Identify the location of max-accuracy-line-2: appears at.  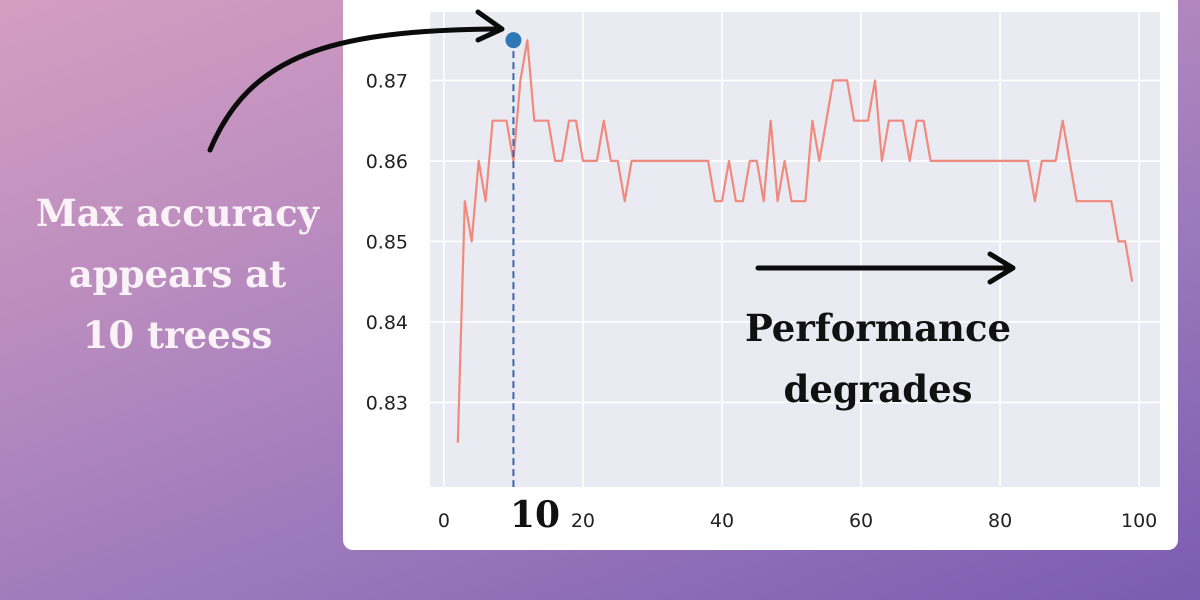
(177, 274).